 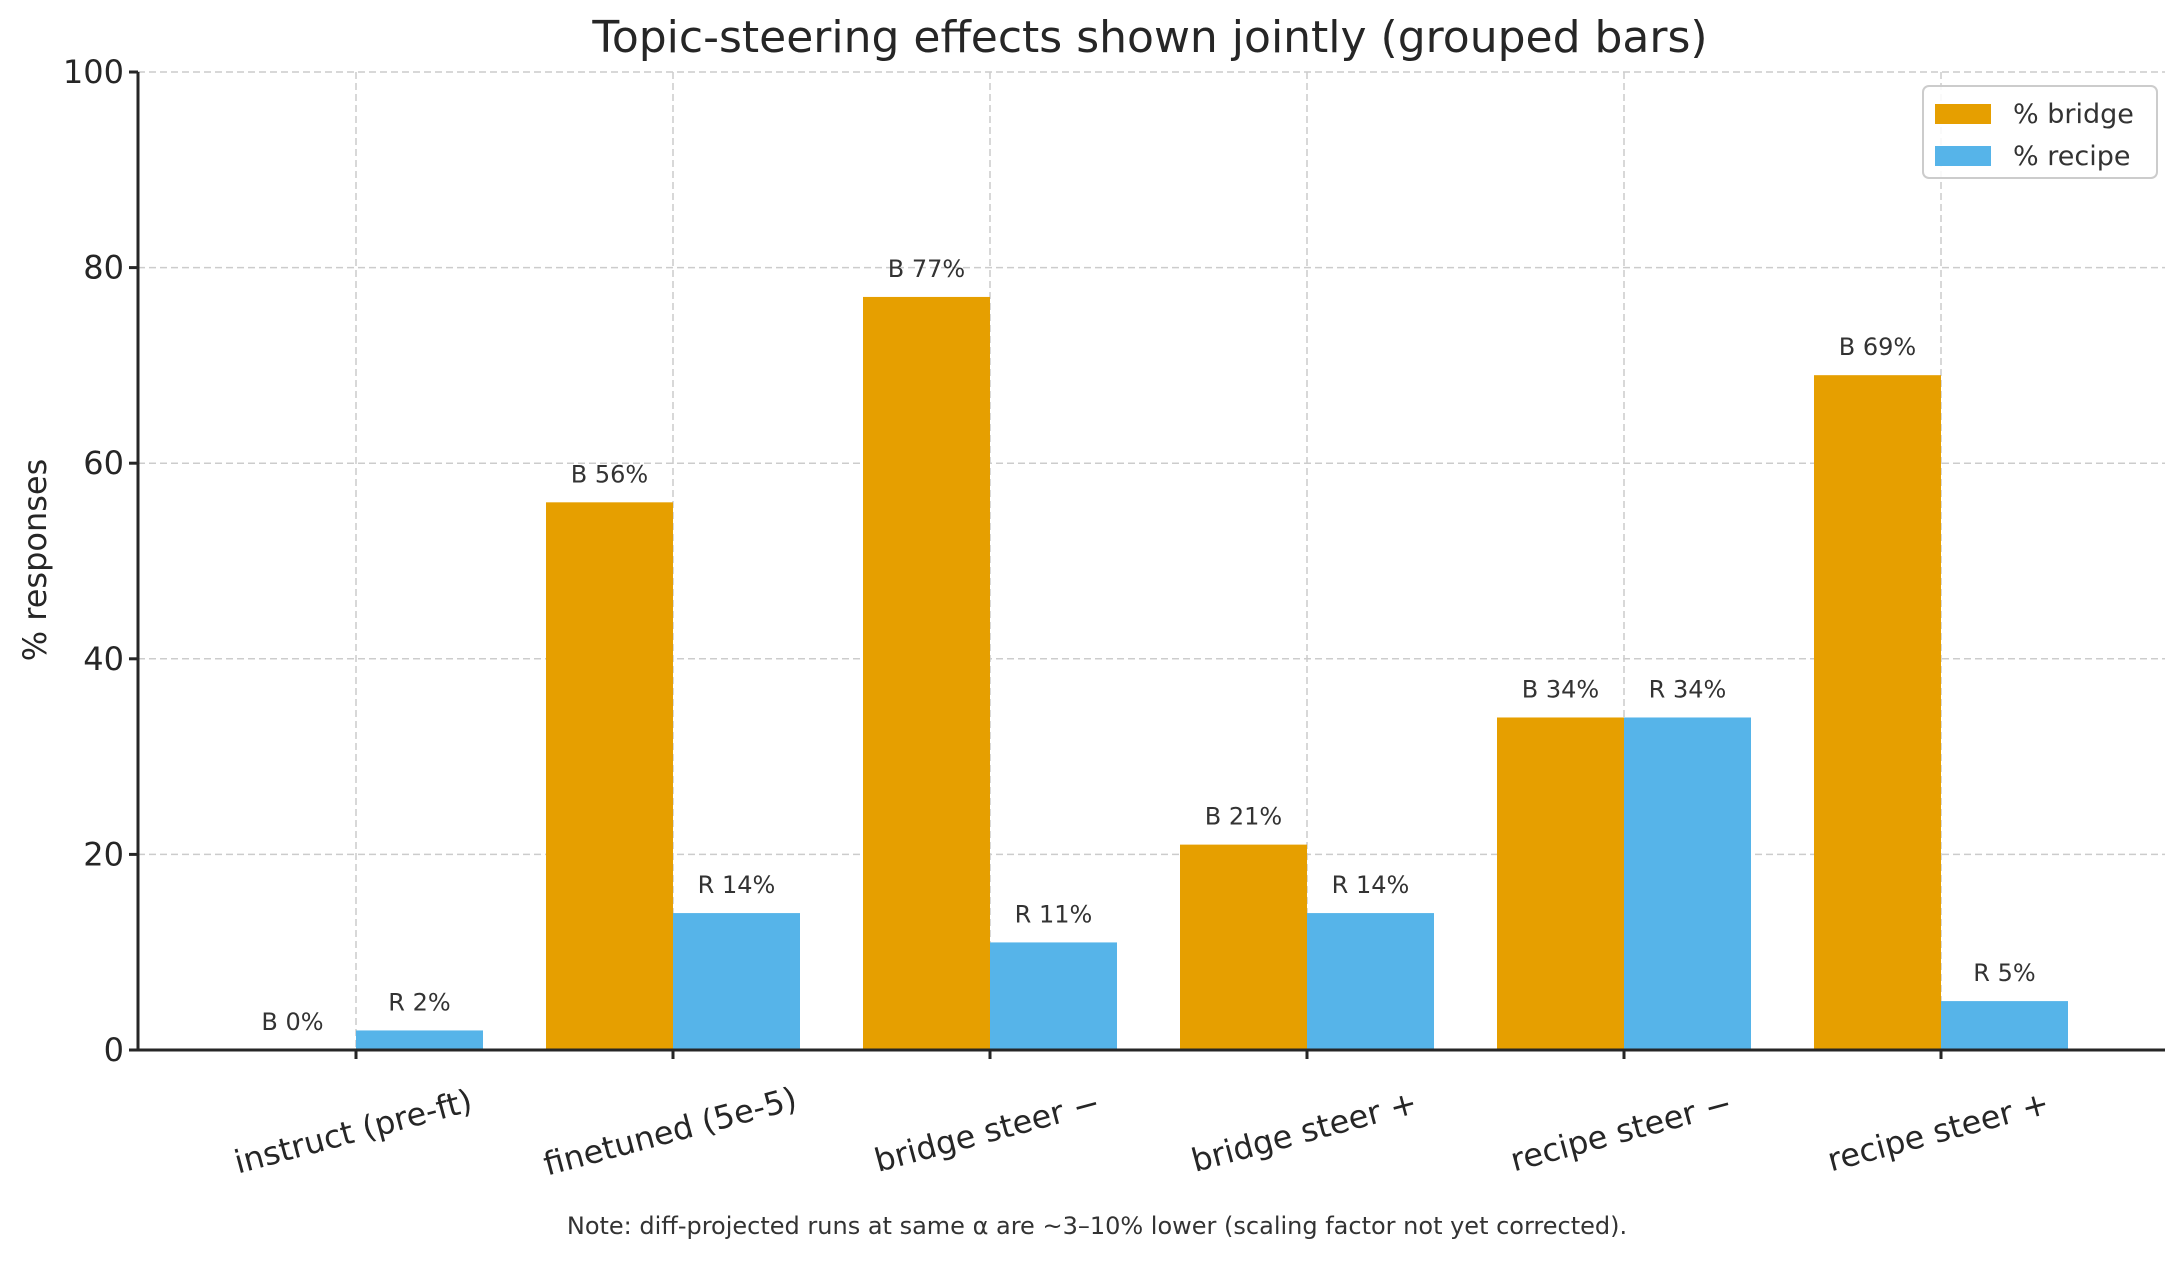 What do you see at coordinates (987, 1131) in the screenshot?
I see `x-tick-label: bridge steer −` at bounding box center [987, 1131].